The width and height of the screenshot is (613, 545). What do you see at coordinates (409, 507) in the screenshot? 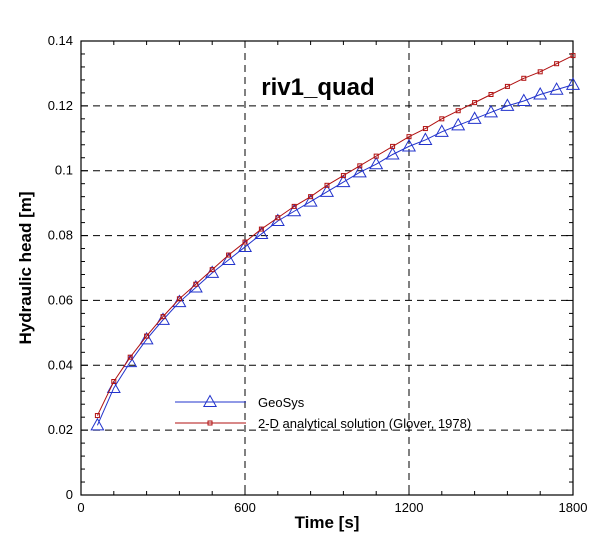
I see `x-tick-label: 1200` at bounding box center [409, 507].